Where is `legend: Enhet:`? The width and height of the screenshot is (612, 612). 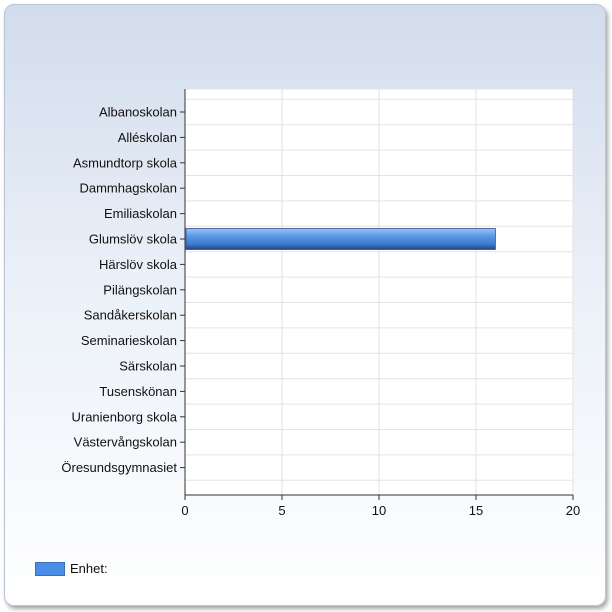
legend: Enhet: is located at coordinates (71, 568).